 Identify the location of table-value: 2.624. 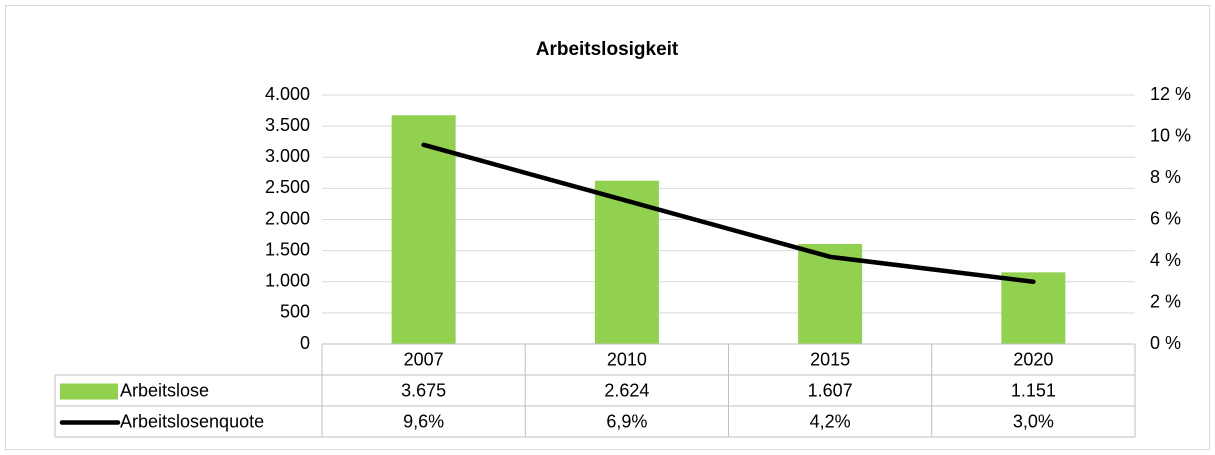
(626, 390).